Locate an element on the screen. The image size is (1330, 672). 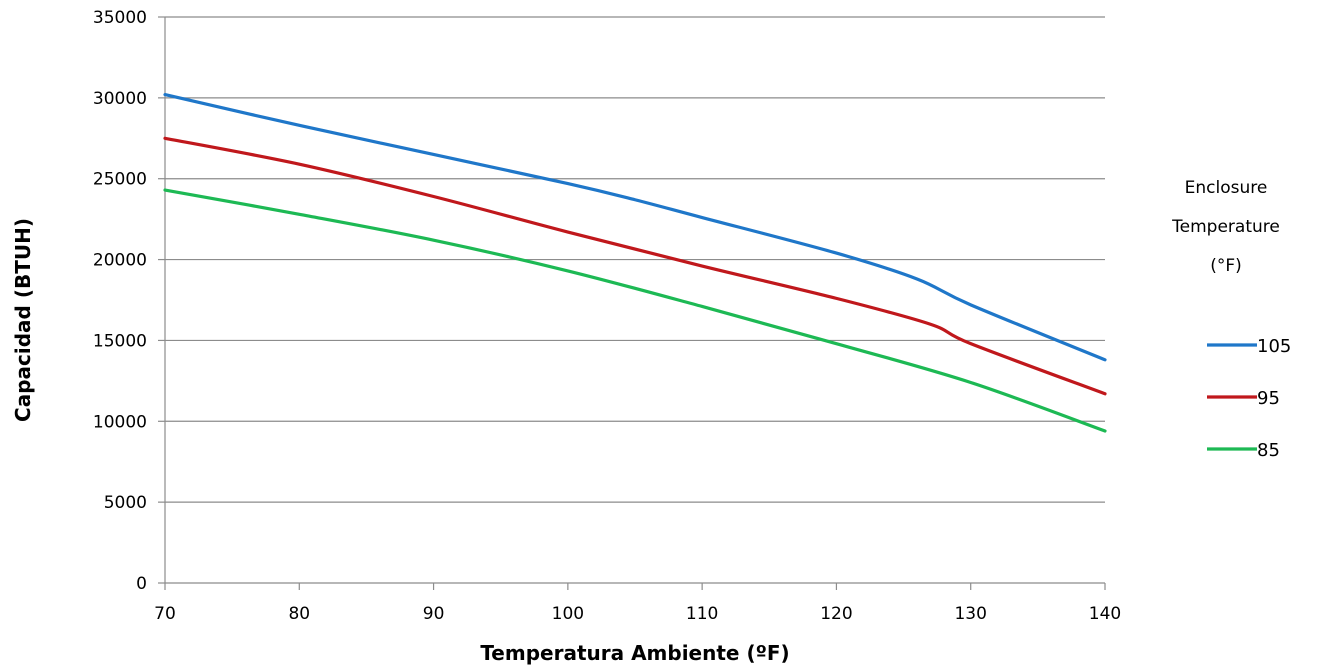
legend-title-line-2: Temperature is located at coordinates (1225, 227).